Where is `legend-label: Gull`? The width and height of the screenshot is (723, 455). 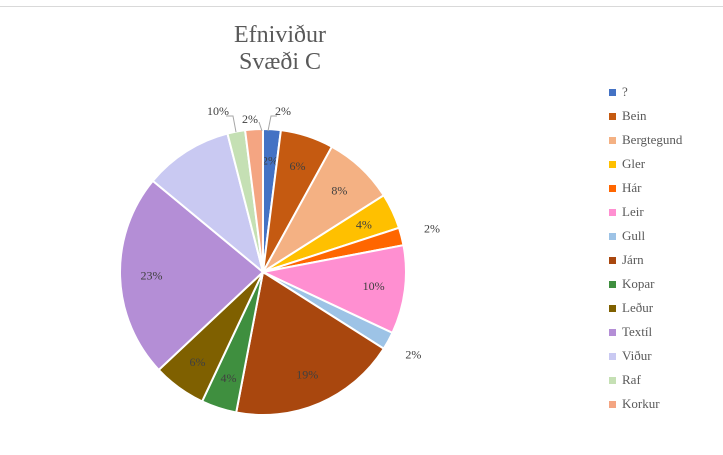 legend-label: Gull is located at coordinates (634, 235).